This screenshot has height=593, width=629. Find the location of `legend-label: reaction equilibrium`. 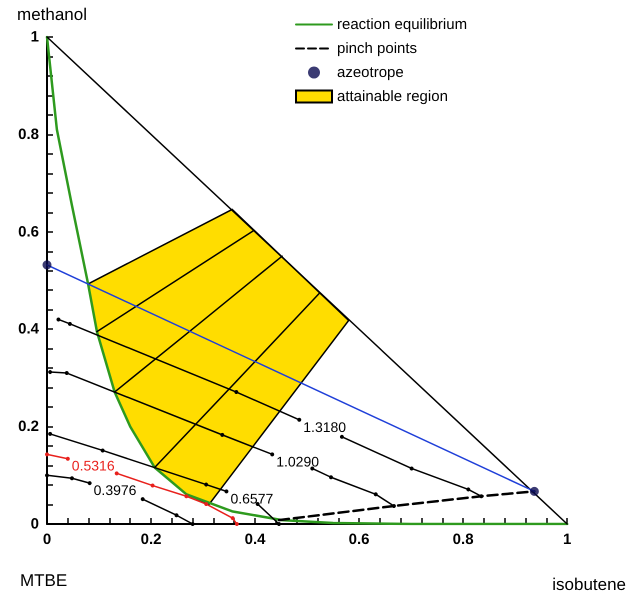

legend-label: reaction equilibrium is located at coordinates (402, 24).